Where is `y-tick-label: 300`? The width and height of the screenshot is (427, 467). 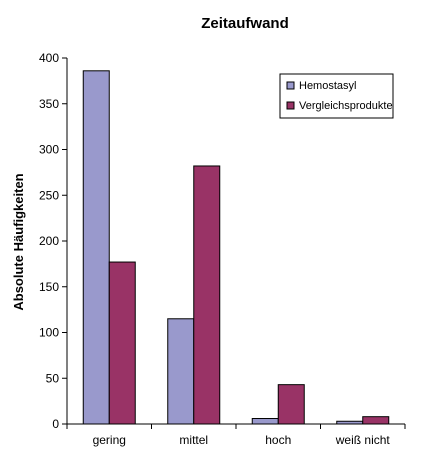
y-tick-label: 300 is located at coordinates (49, 150).